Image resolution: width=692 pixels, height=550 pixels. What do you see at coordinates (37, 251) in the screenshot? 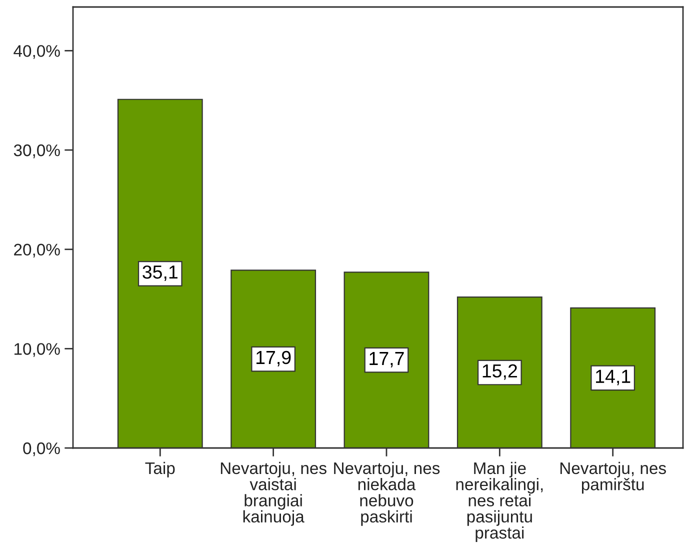
I see `y-tick-label: 20,0%` at bounding box center [37, 251].